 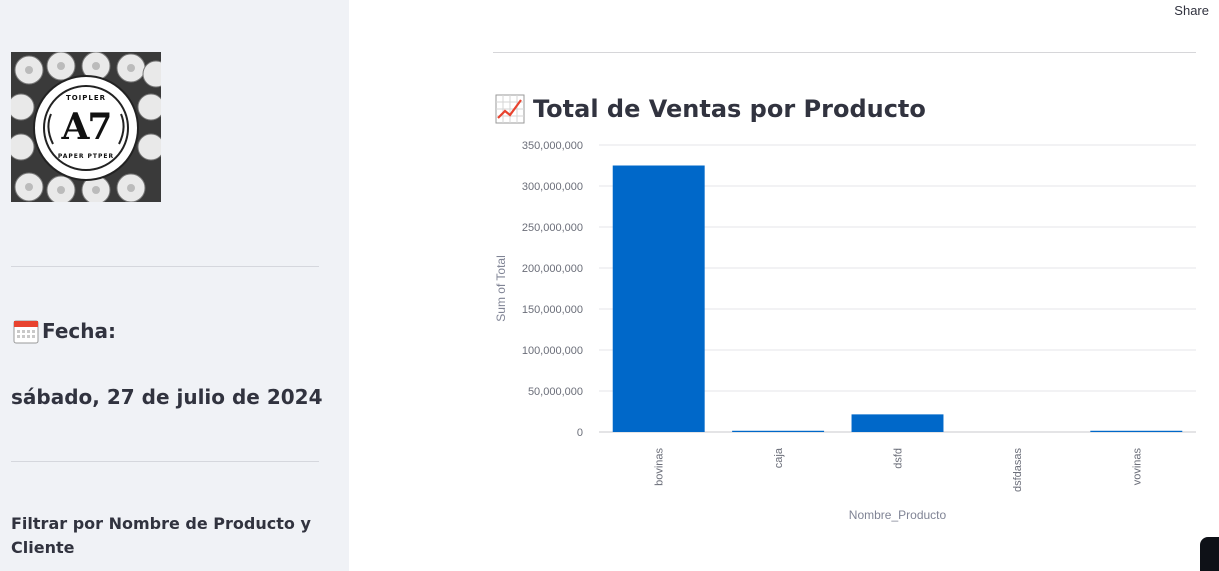 I want to click on manage-app-button, so click(x=1209, y=554).